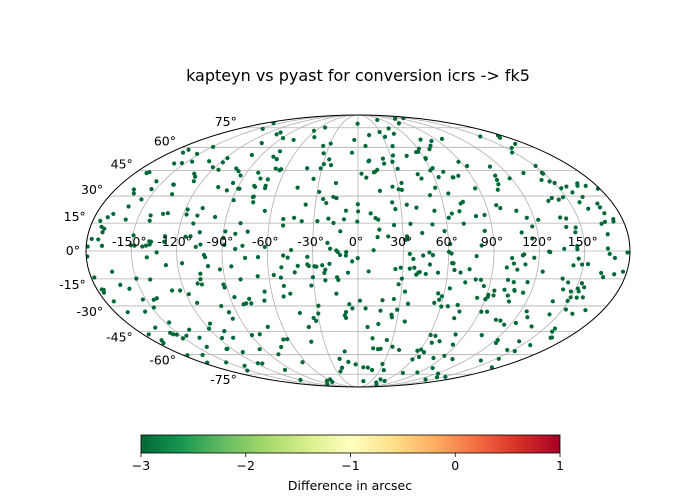 The height and width of the screenshot is (504, 700). I want to click on colorbar-ticks: −3 −2 −1 0 1, so click(348, 463).